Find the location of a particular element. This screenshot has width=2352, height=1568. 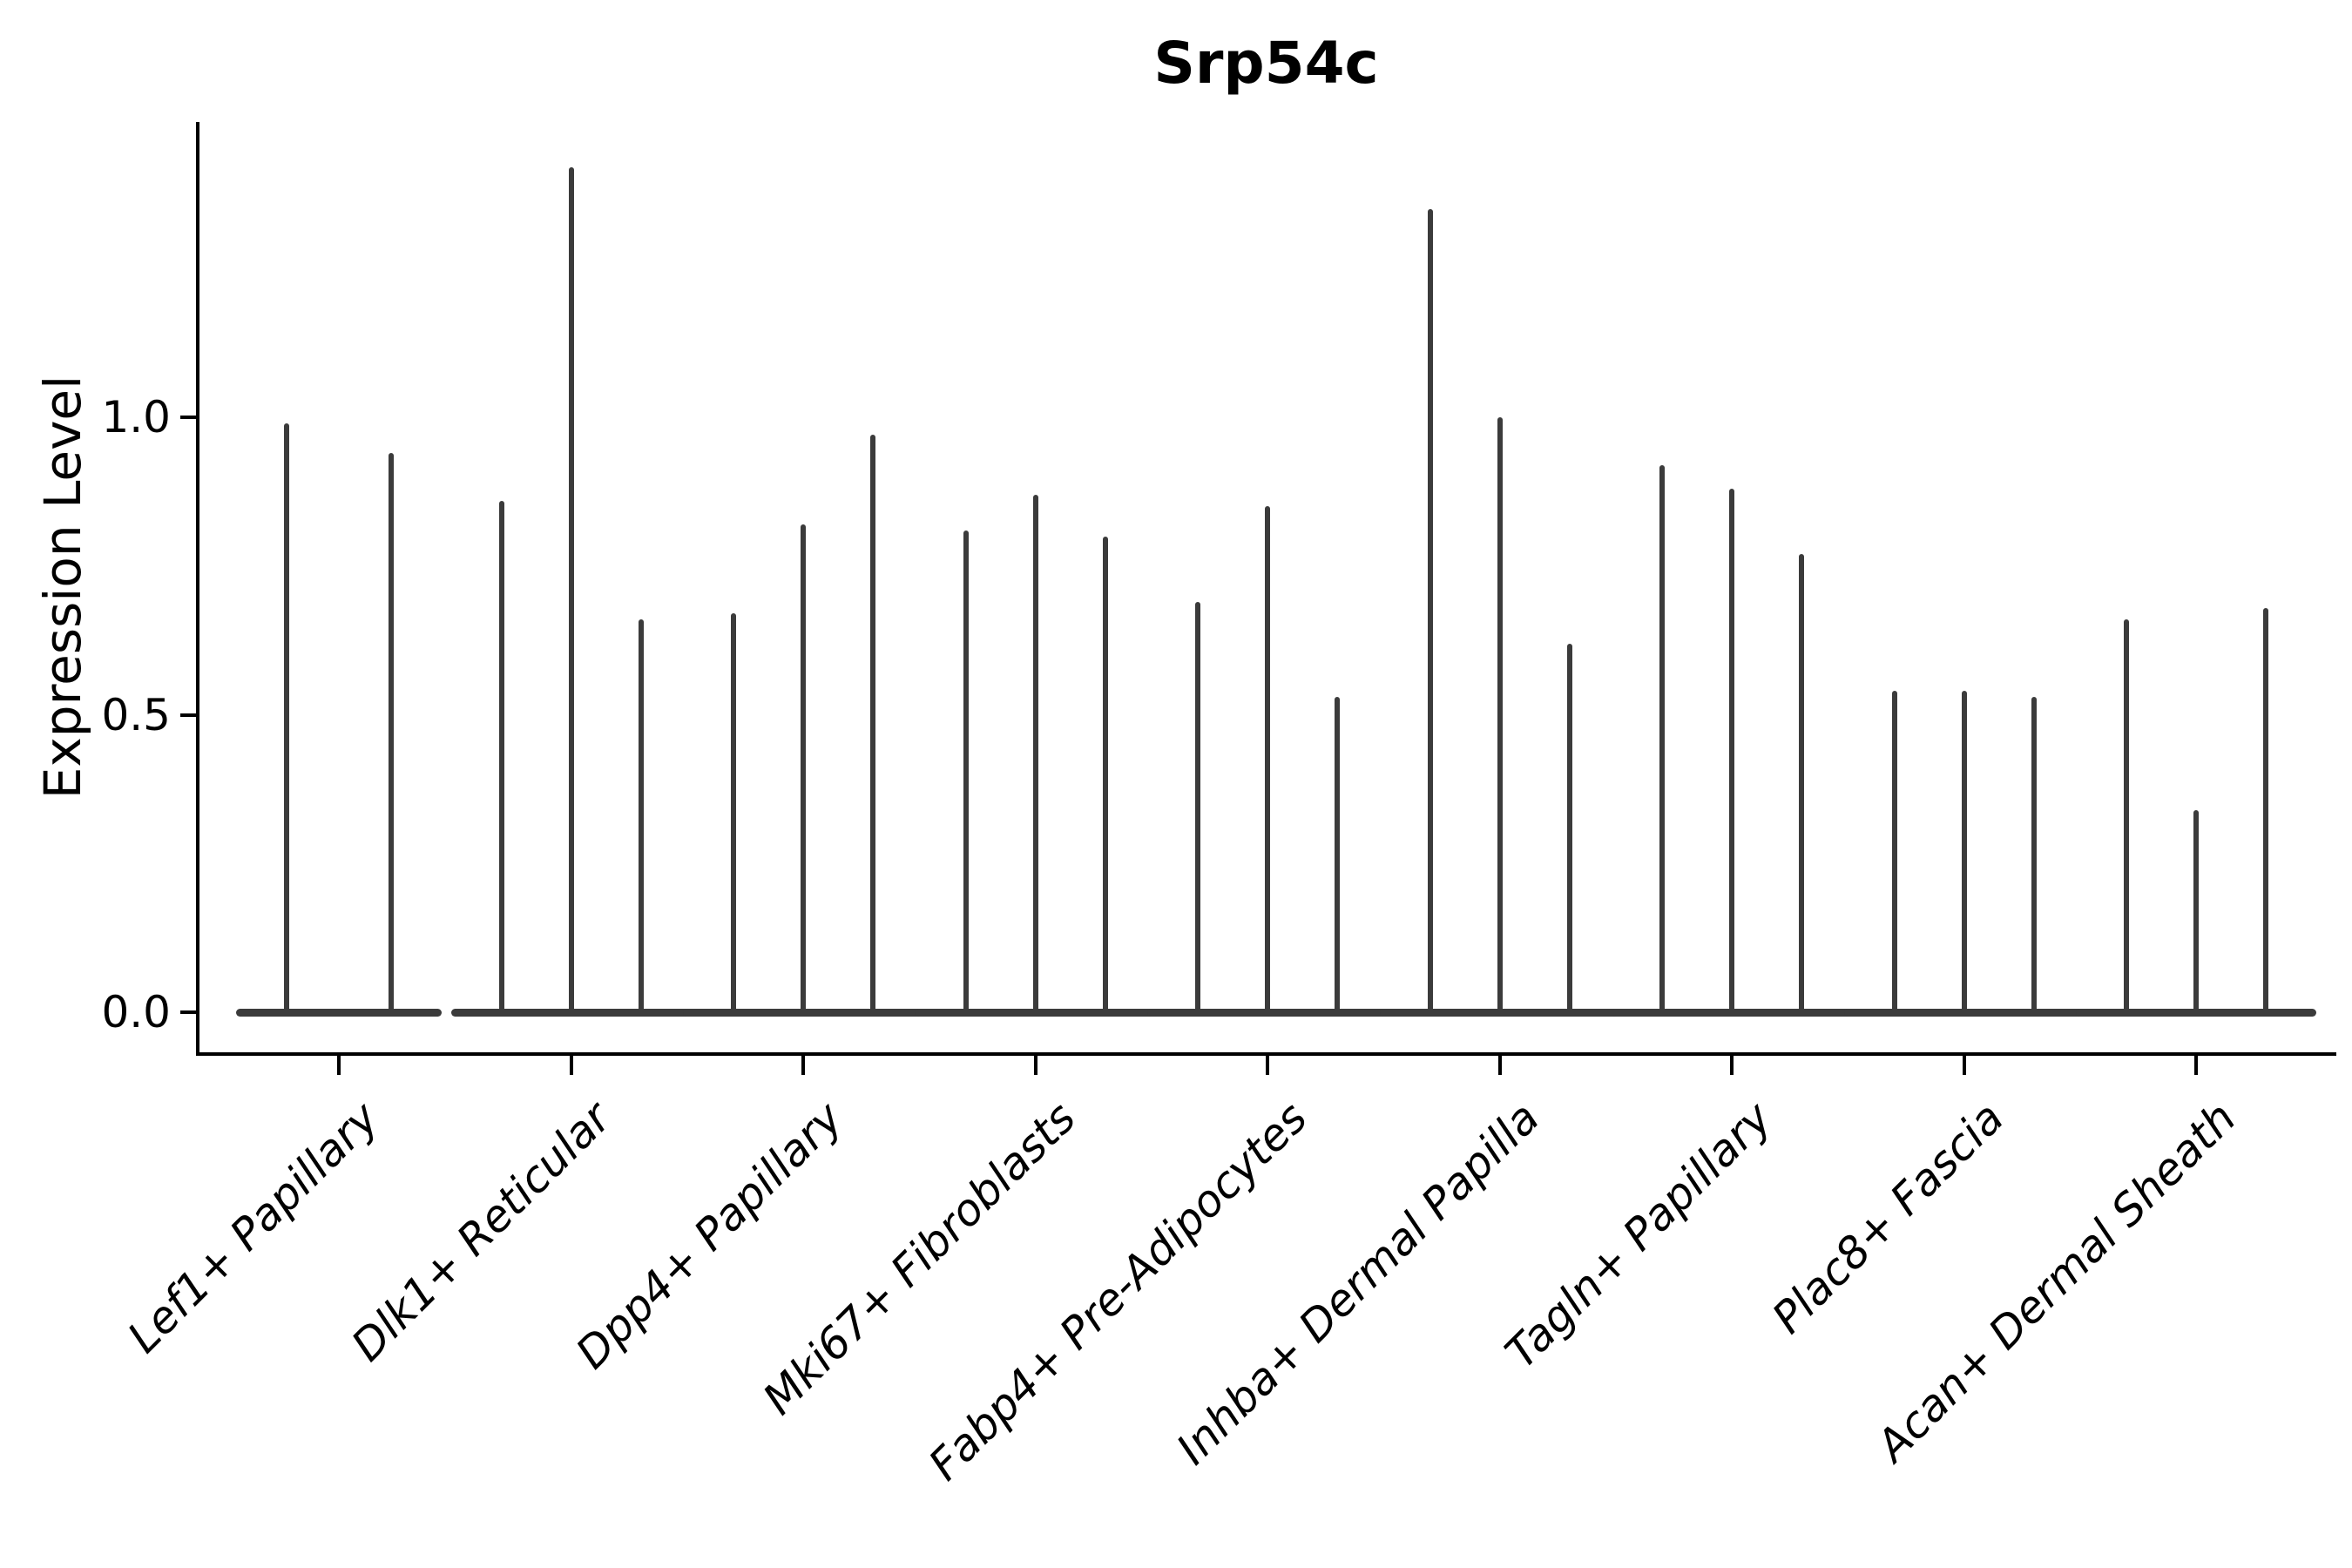

y-axis-line is located at coordinates (198, 589).